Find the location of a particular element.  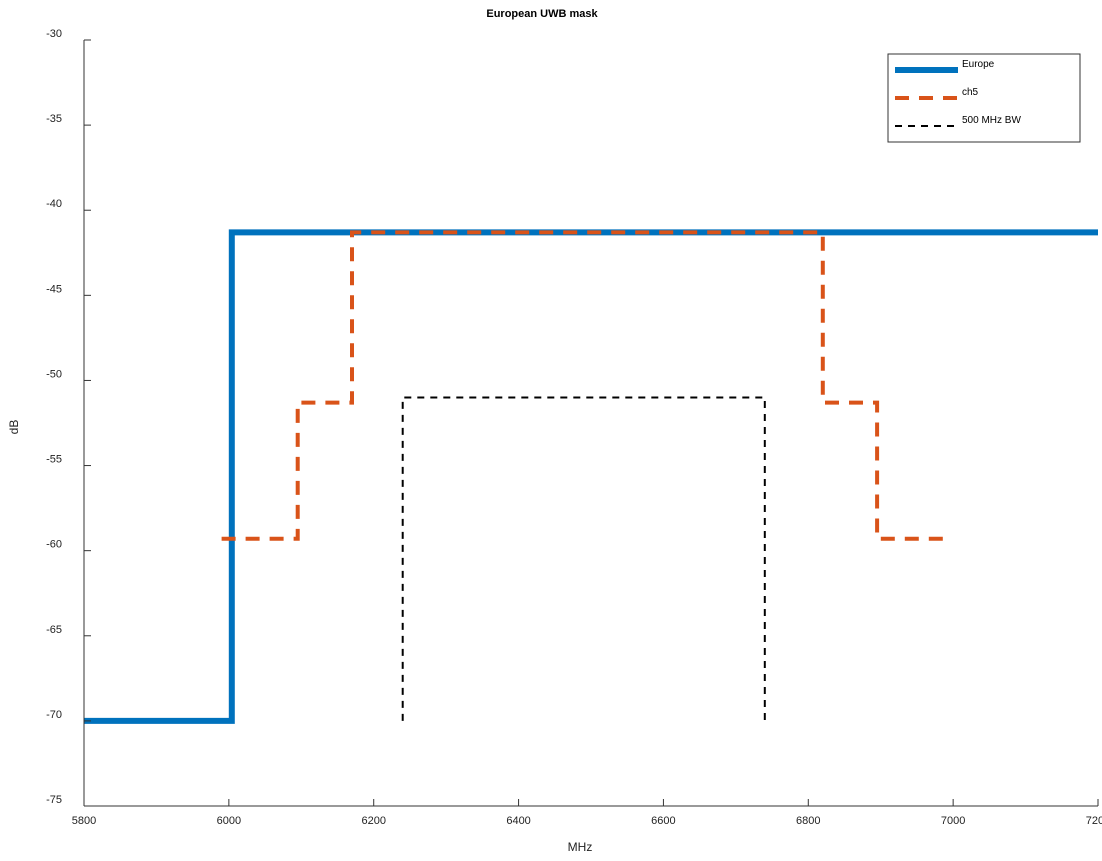

y-tick-label: -60 is located at coordinates (54, 545).